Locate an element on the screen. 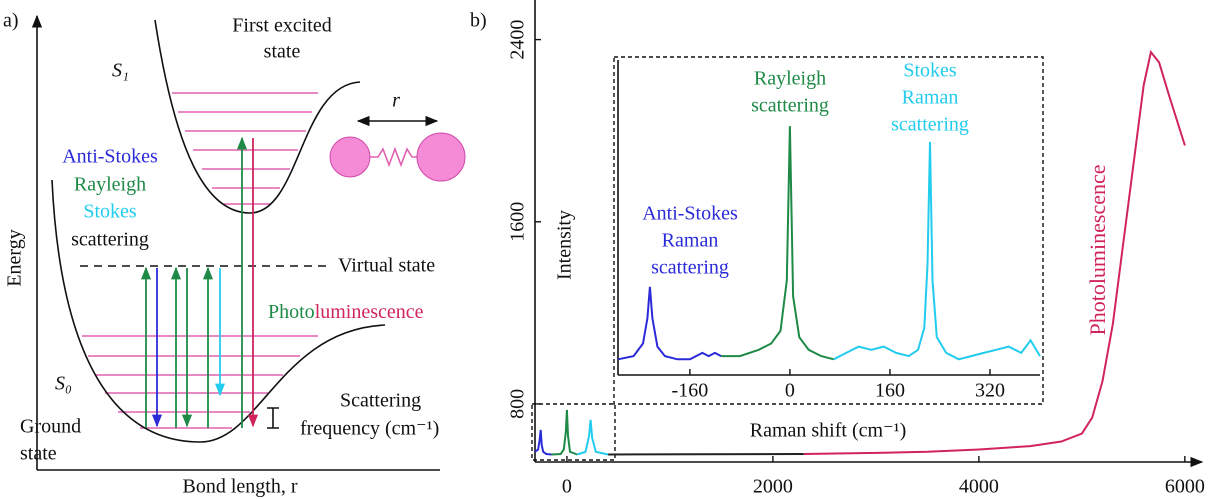 This screenshot has height=500, width=1215. annotation: Photoluminescence is located at coordinates (1097, 249).